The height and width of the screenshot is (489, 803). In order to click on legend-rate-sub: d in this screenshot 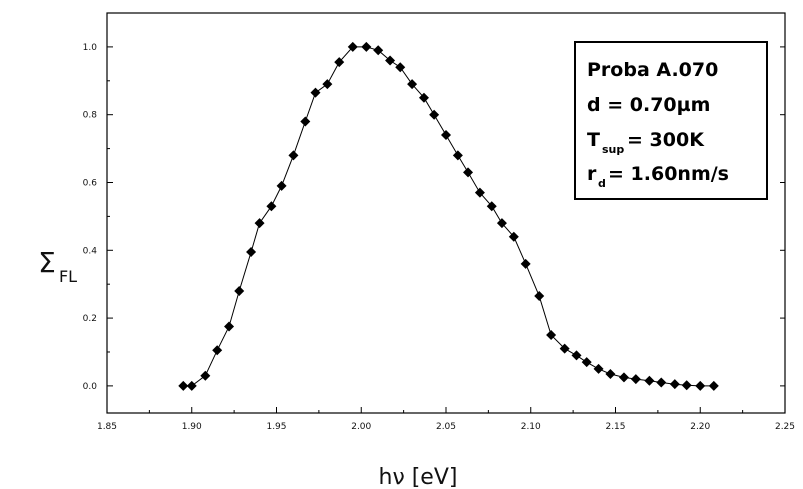, I will do `click(602, 183)`.